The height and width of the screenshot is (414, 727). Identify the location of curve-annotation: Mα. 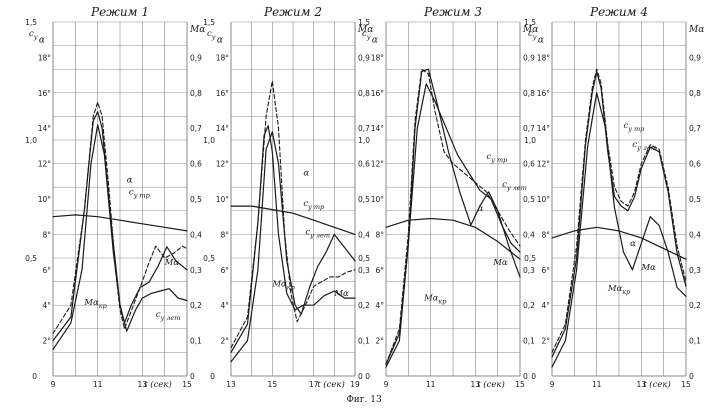
(500, 263).